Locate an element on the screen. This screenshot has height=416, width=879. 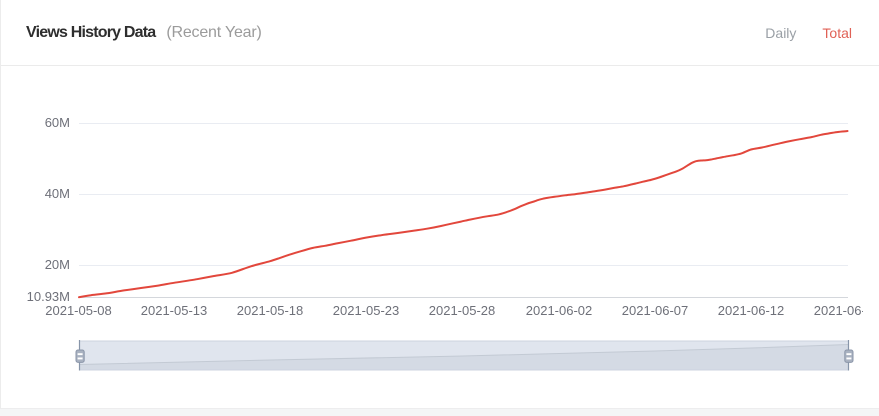
svg-text: 2021-05-08 is located at coordinates (78, 310).